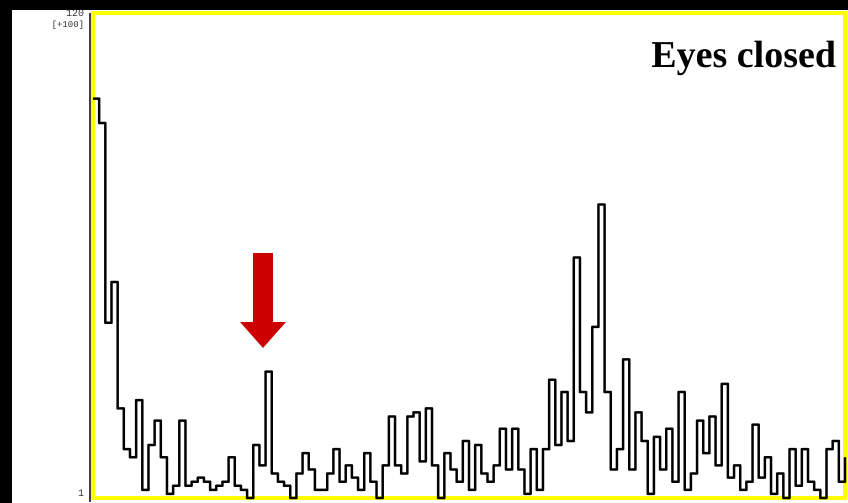 Image resolution: width=848 pixels, height=503 pixels. I want to click on y-tick-label: 120, so click(75, 14).